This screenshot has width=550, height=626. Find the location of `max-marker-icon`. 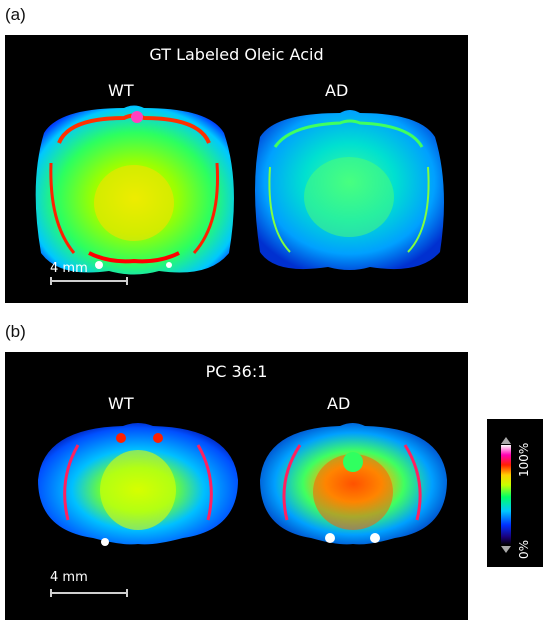

max-marker-icon is located at coordinates (506, 440).